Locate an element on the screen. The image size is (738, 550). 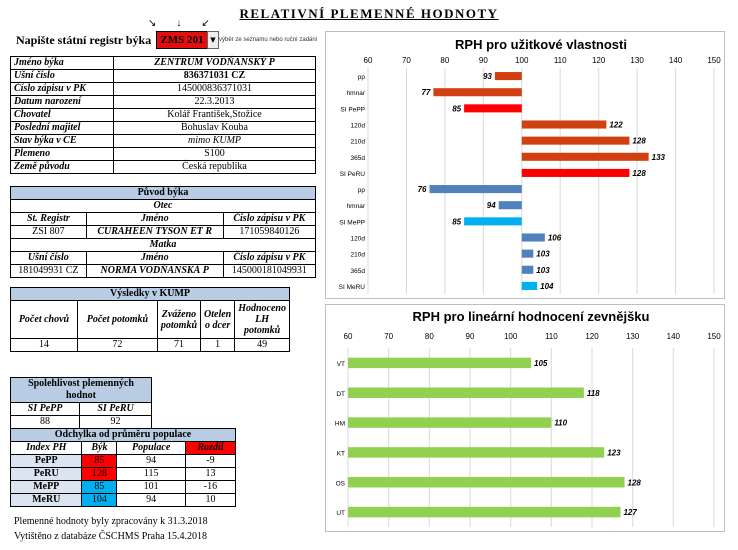
registry-input: ZMS 201 is located at coordinates (182, 40).